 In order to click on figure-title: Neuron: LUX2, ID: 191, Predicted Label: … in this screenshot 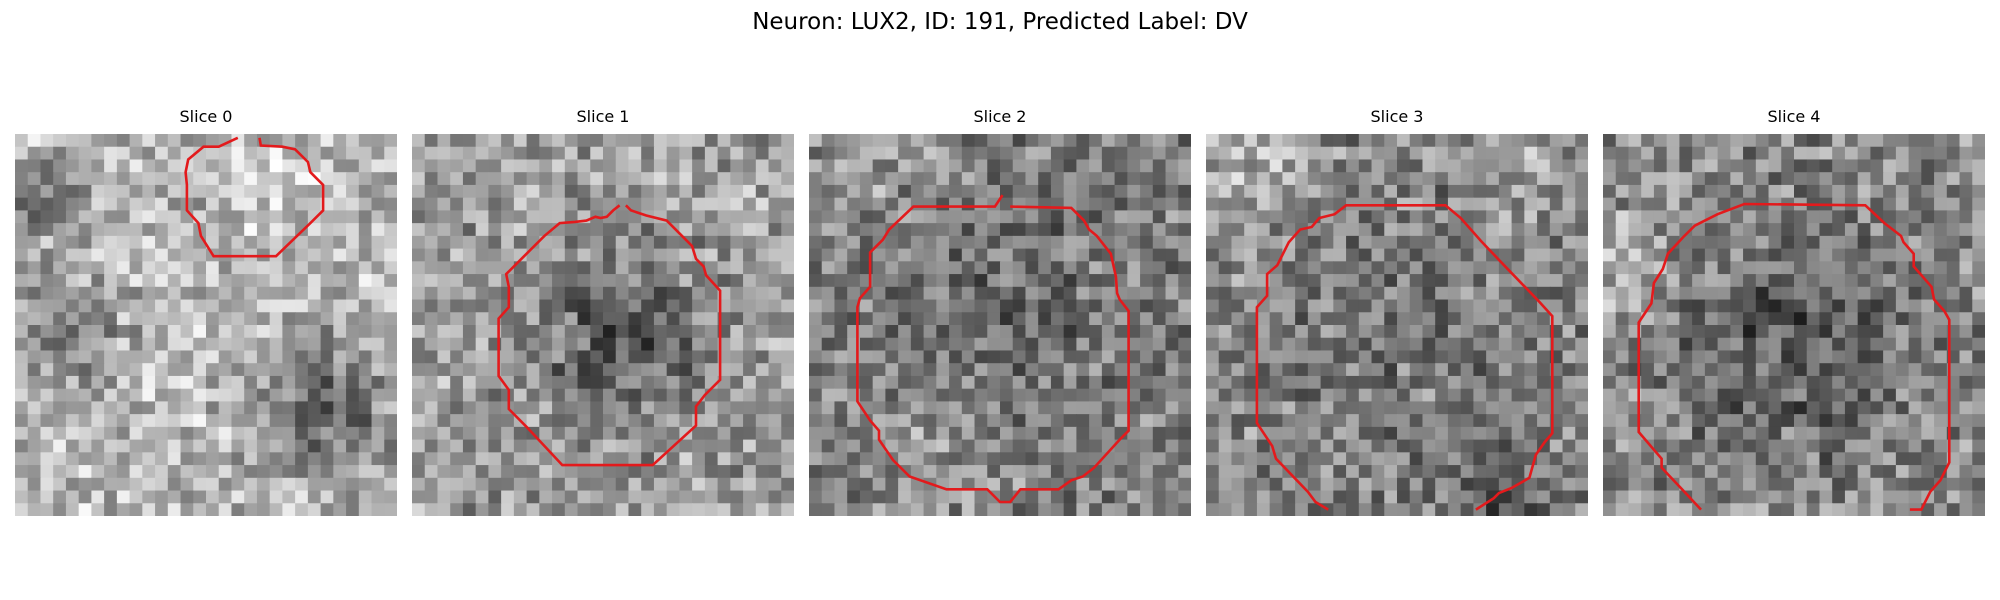, I will do `click(1000, 22)`.